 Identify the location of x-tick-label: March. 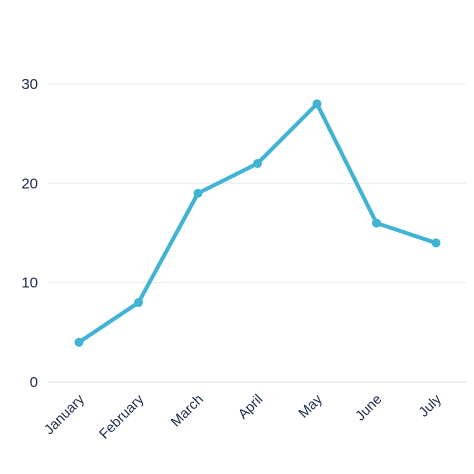
(186, 410).